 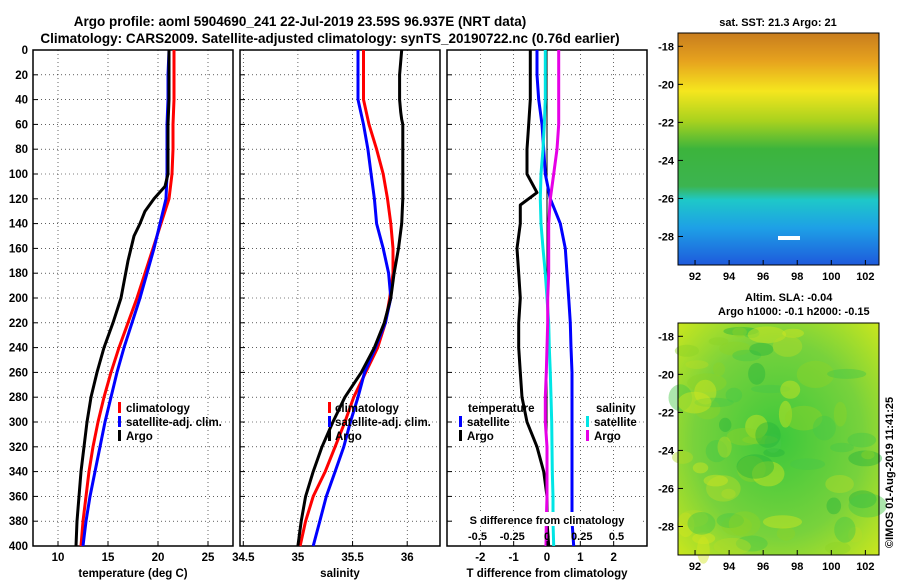 What do you see at coordinates (782, 271) in the screenshot?
I see `sst-map-lon-axis: 92 94 96 98 100 102` at bounding box center [782, 271].